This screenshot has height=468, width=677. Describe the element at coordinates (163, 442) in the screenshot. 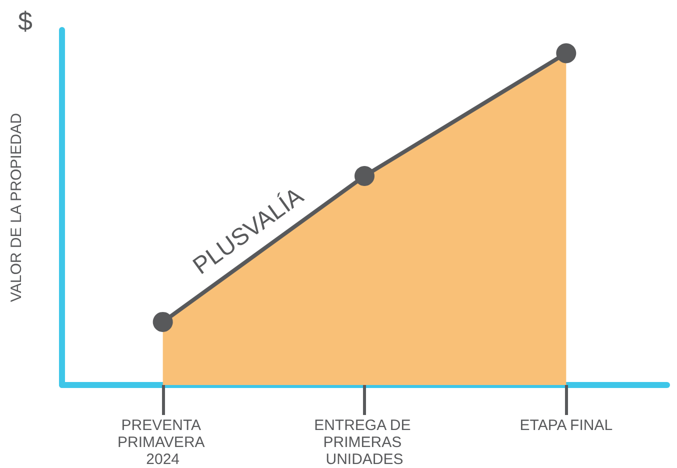

I see `x-tick-label: PREVENTA PRIMAVERA 2024` at that location.